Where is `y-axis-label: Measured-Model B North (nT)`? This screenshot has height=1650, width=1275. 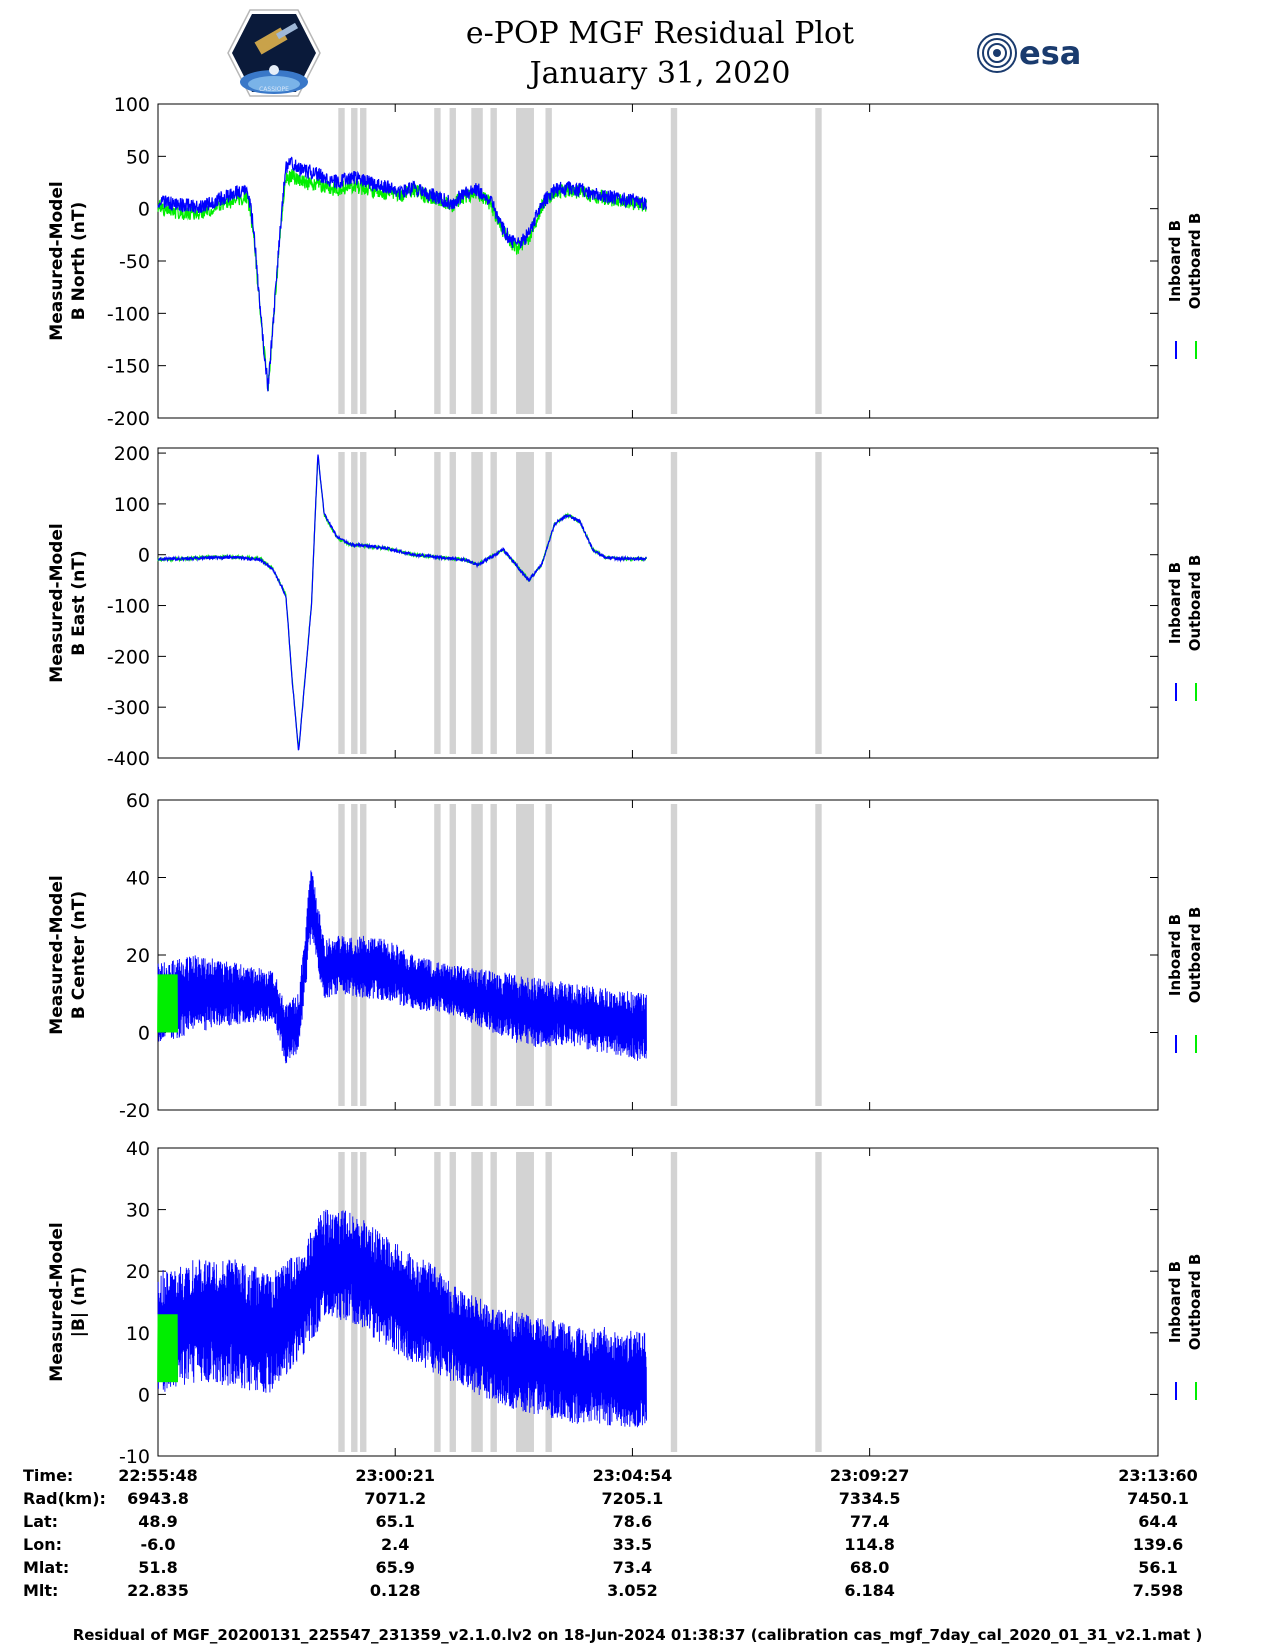 y-axis-label: Measured-Model B North (nT) is located at coordinates (68, 260).